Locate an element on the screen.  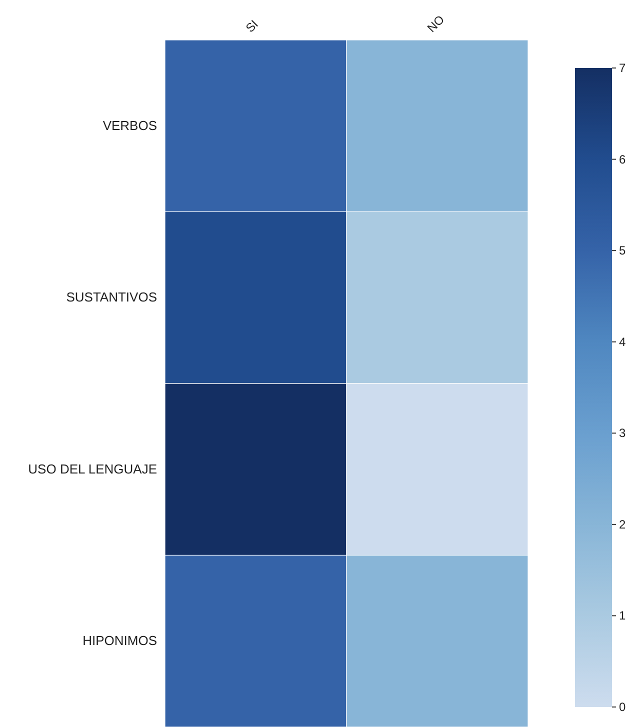
y-tick-label: SUSTANTIVOS is located at coordinates (112, 297).